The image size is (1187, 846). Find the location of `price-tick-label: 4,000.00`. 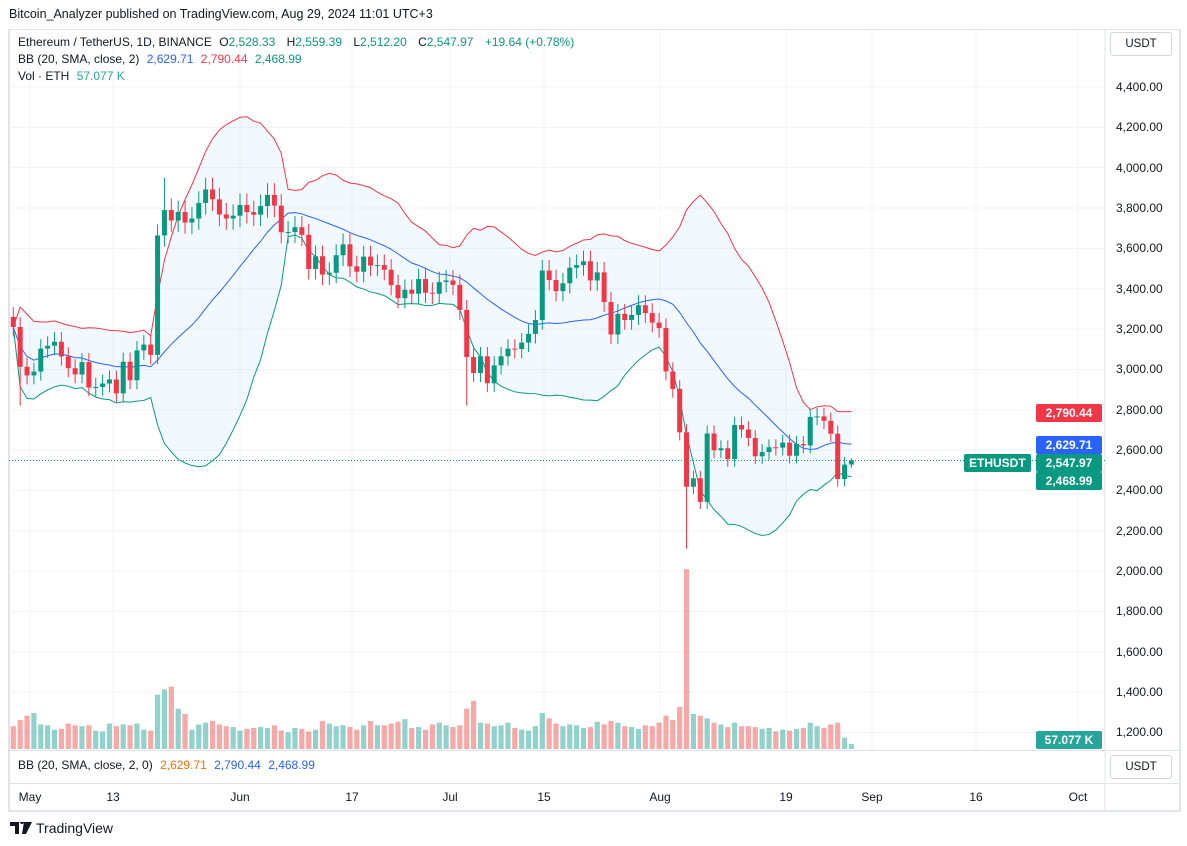

price-tick-label: 4,000.00 is located at coordinates (1139, 167).